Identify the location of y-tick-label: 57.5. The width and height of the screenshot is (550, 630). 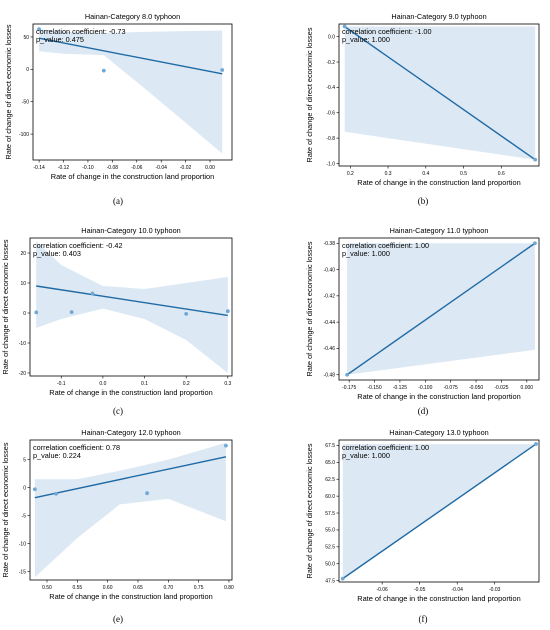
(330, 514).